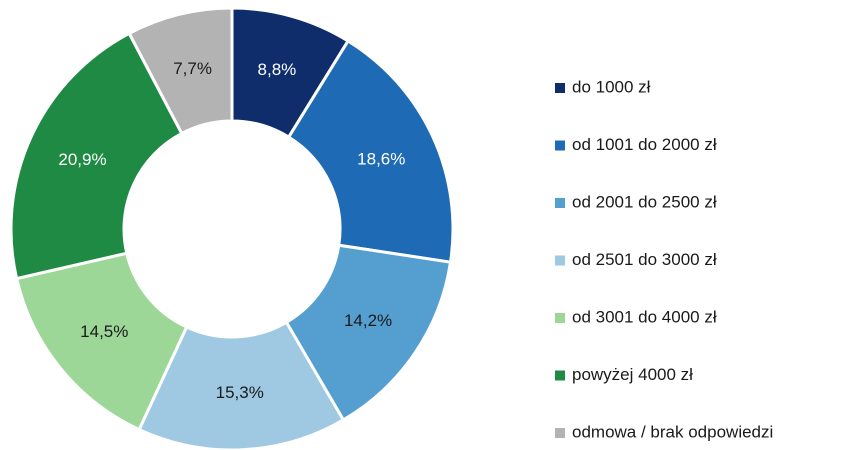 Image resolution: width=841 pixels, height=450 pixels. What do you see at coordinates (632, 374) in the screenshot?
I see `legend-label: powyżej 4000 zł` at bounding box center [632, 374].